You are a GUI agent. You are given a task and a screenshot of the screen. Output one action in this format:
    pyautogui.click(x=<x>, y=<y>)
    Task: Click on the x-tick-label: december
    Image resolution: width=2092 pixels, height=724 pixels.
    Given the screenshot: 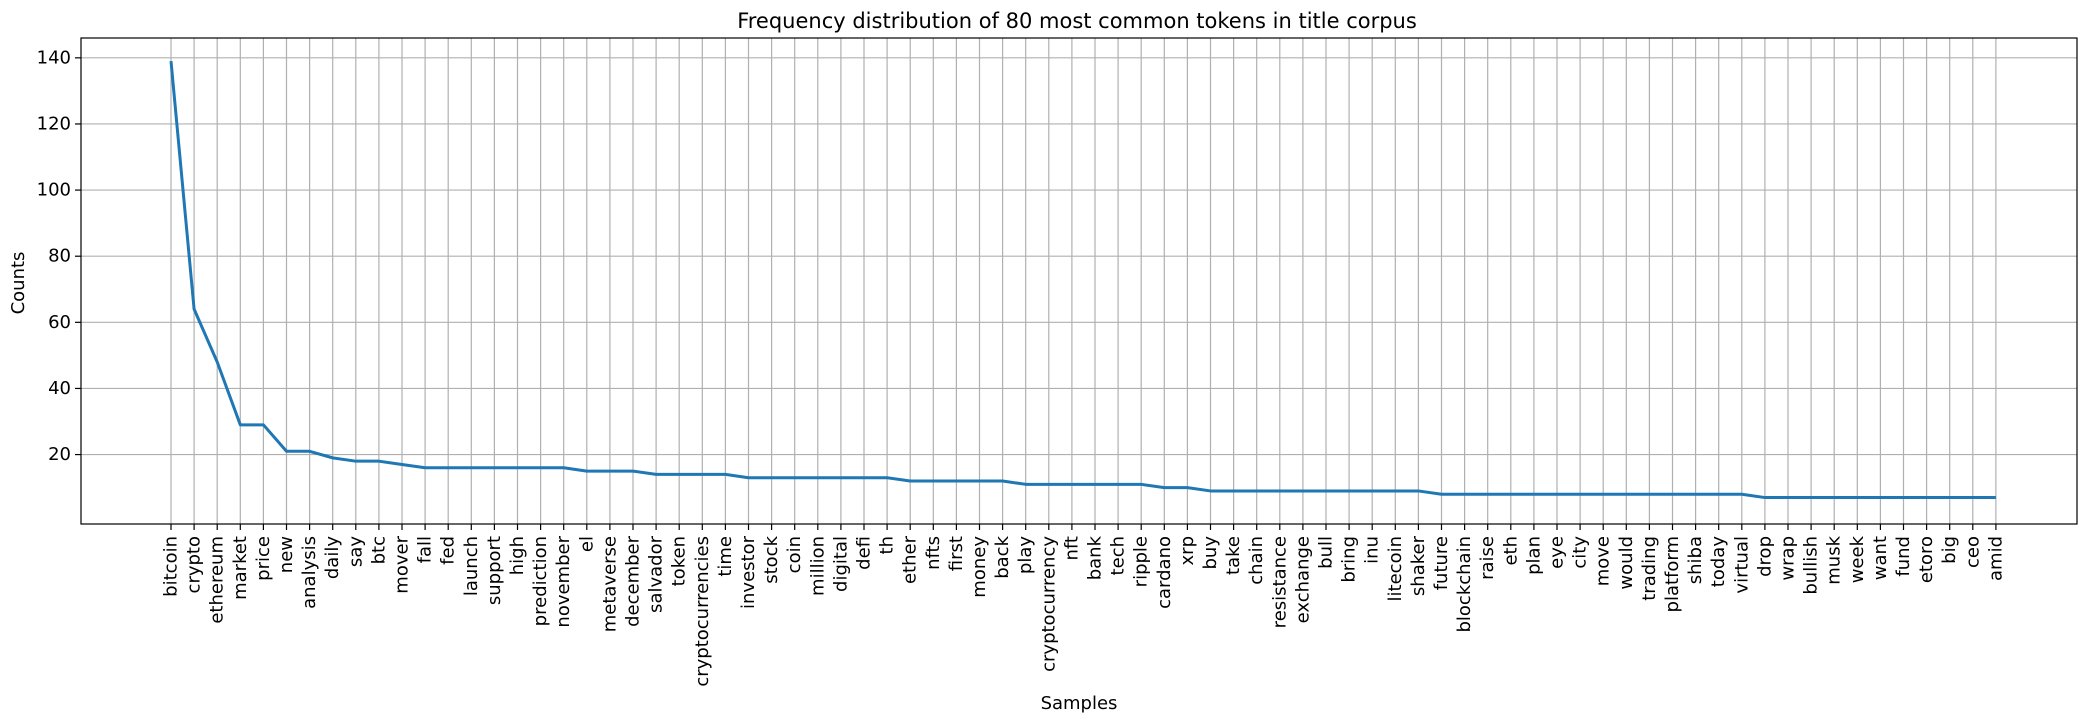 What is the action you would take?
    pyautogui.click(x=633, y=581)
    